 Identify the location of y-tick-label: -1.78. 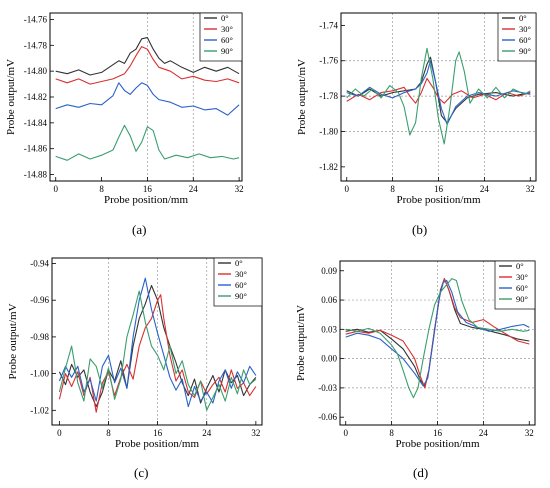
(328, 96).